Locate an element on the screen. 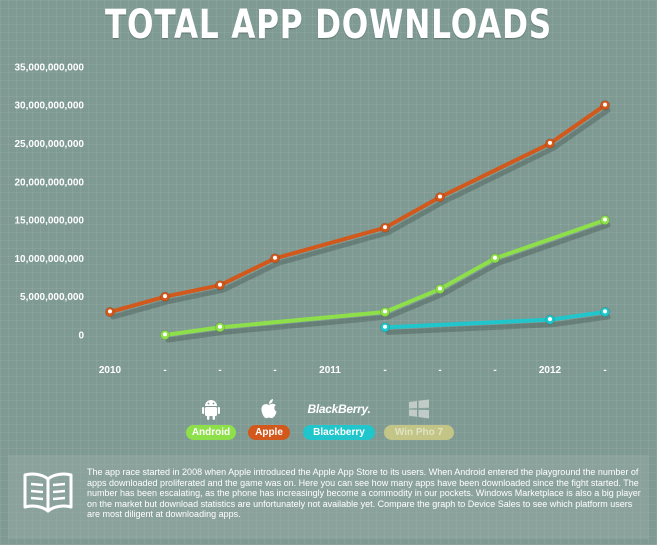  legend-item-android: Android is located at coordinates (211, 418).